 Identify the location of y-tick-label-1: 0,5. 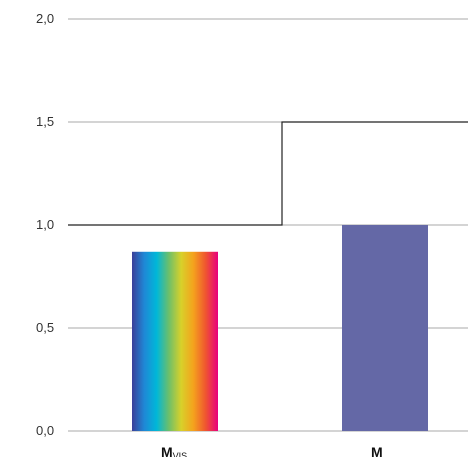
(45, 327).